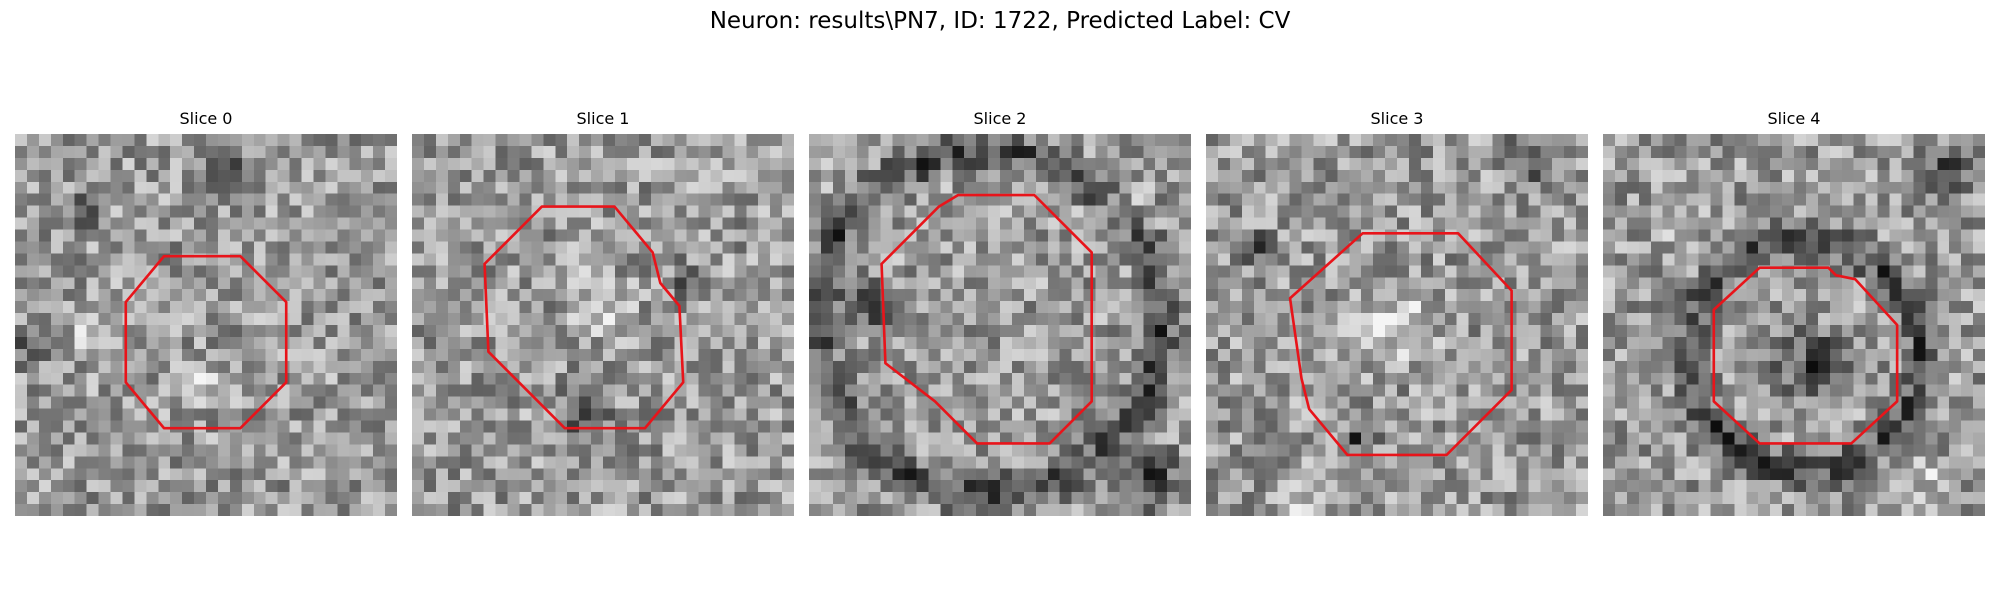 This screenshot has width=2000, height=600. Describe the element at coordinates (1397, 118) in the screenshot. I see `slice-title: Slice 3` at that location.